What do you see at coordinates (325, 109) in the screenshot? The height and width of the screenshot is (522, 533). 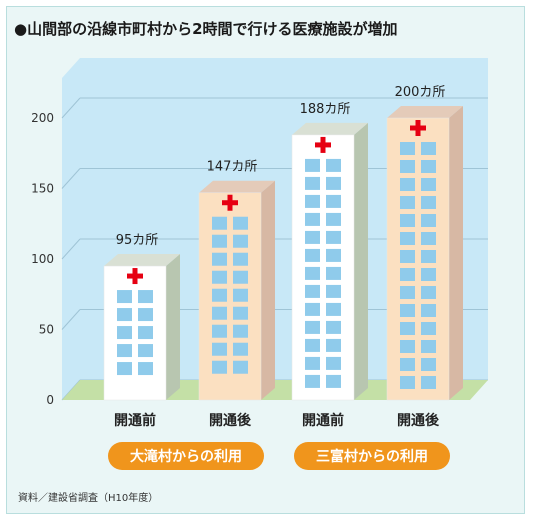 I see `value-label-2: 188カ所` at bounding box center [325, 109].